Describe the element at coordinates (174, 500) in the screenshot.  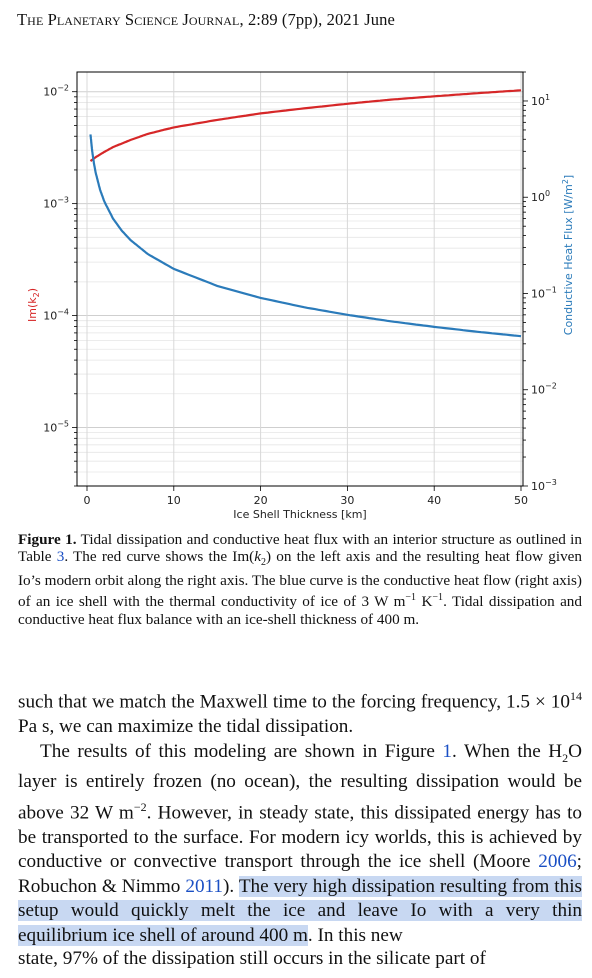
I see `x-tick-label: 10` at that location.